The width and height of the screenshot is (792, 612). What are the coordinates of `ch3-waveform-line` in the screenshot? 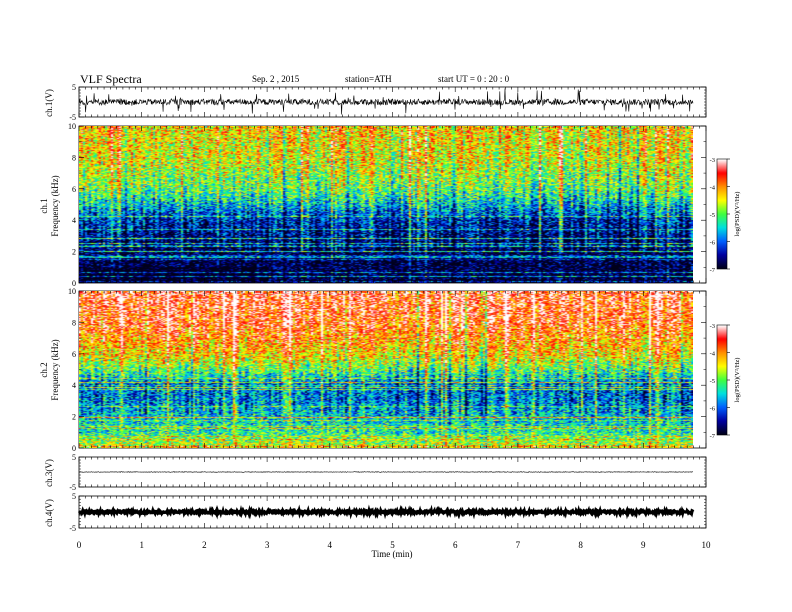 It's located at (385, 472).